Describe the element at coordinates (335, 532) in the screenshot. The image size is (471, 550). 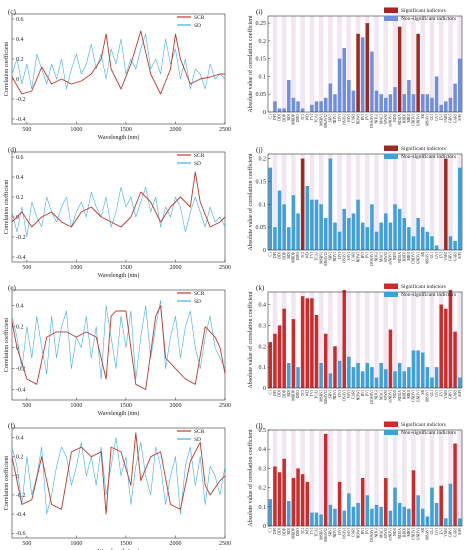
I see `category-label: NDVI` at that location.